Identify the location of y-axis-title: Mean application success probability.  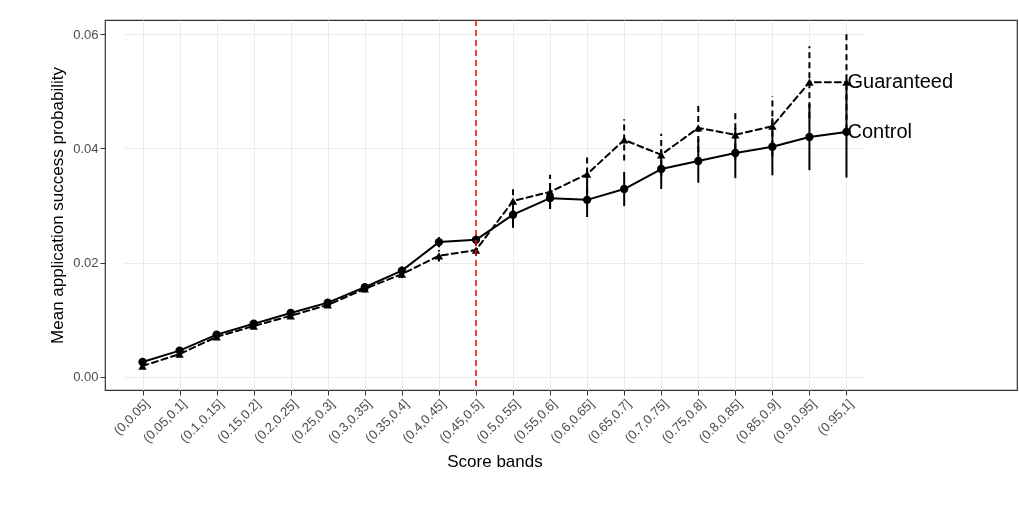
(58, 205).